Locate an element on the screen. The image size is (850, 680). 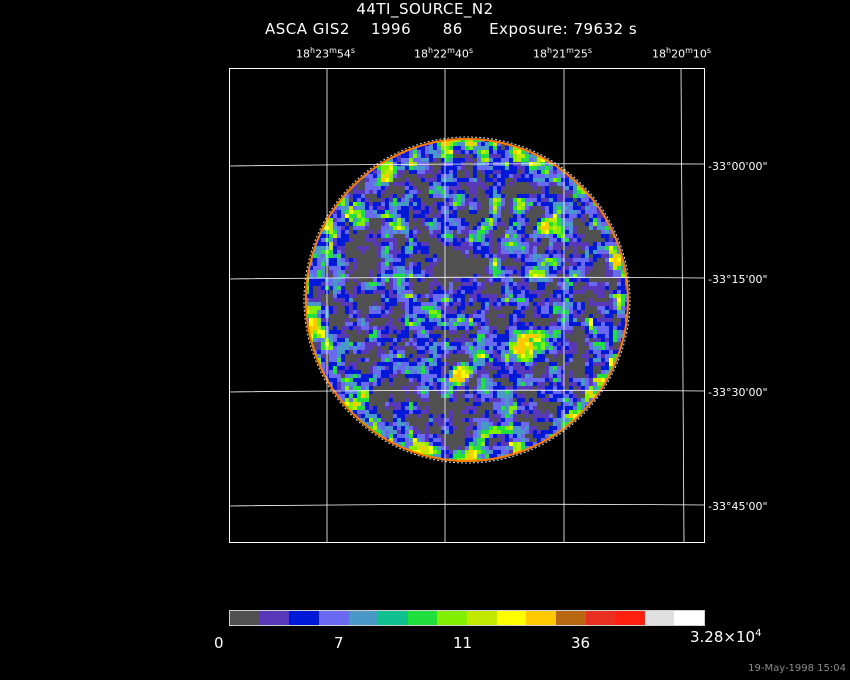
timestamp: 19-May-1998 15:04 is located at coordinates (797, 668).